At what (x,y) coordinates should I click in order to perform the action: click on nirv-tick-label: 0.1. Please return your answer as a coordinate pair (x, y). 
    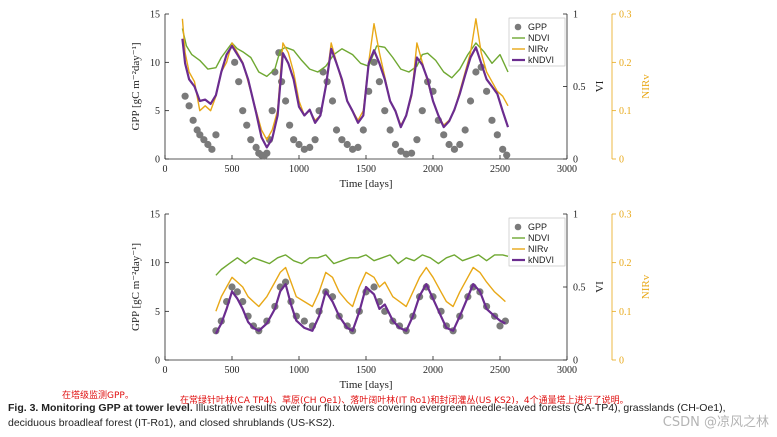
    Looking at the image, I should click on (625, 111).